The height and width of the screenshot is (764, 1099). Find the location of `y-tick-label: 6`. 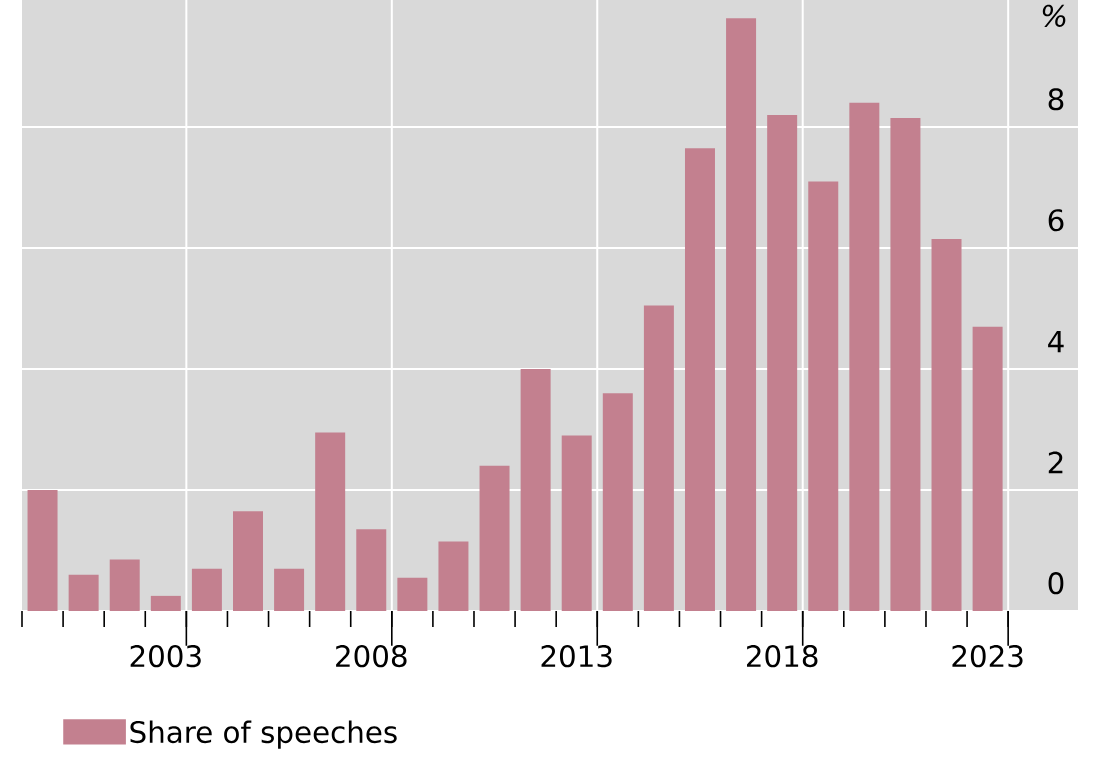

y-tick-label: 6 is located at coordinates (1056, 220).